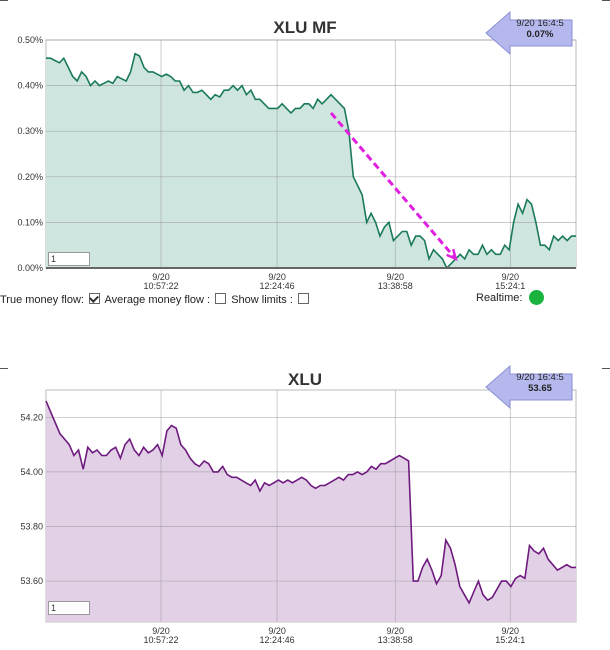 The image size is (610, 650). Describe the element at coordinates (30, 86) in the screenshot. I see `y-tick-label: 0.40%` at that location.